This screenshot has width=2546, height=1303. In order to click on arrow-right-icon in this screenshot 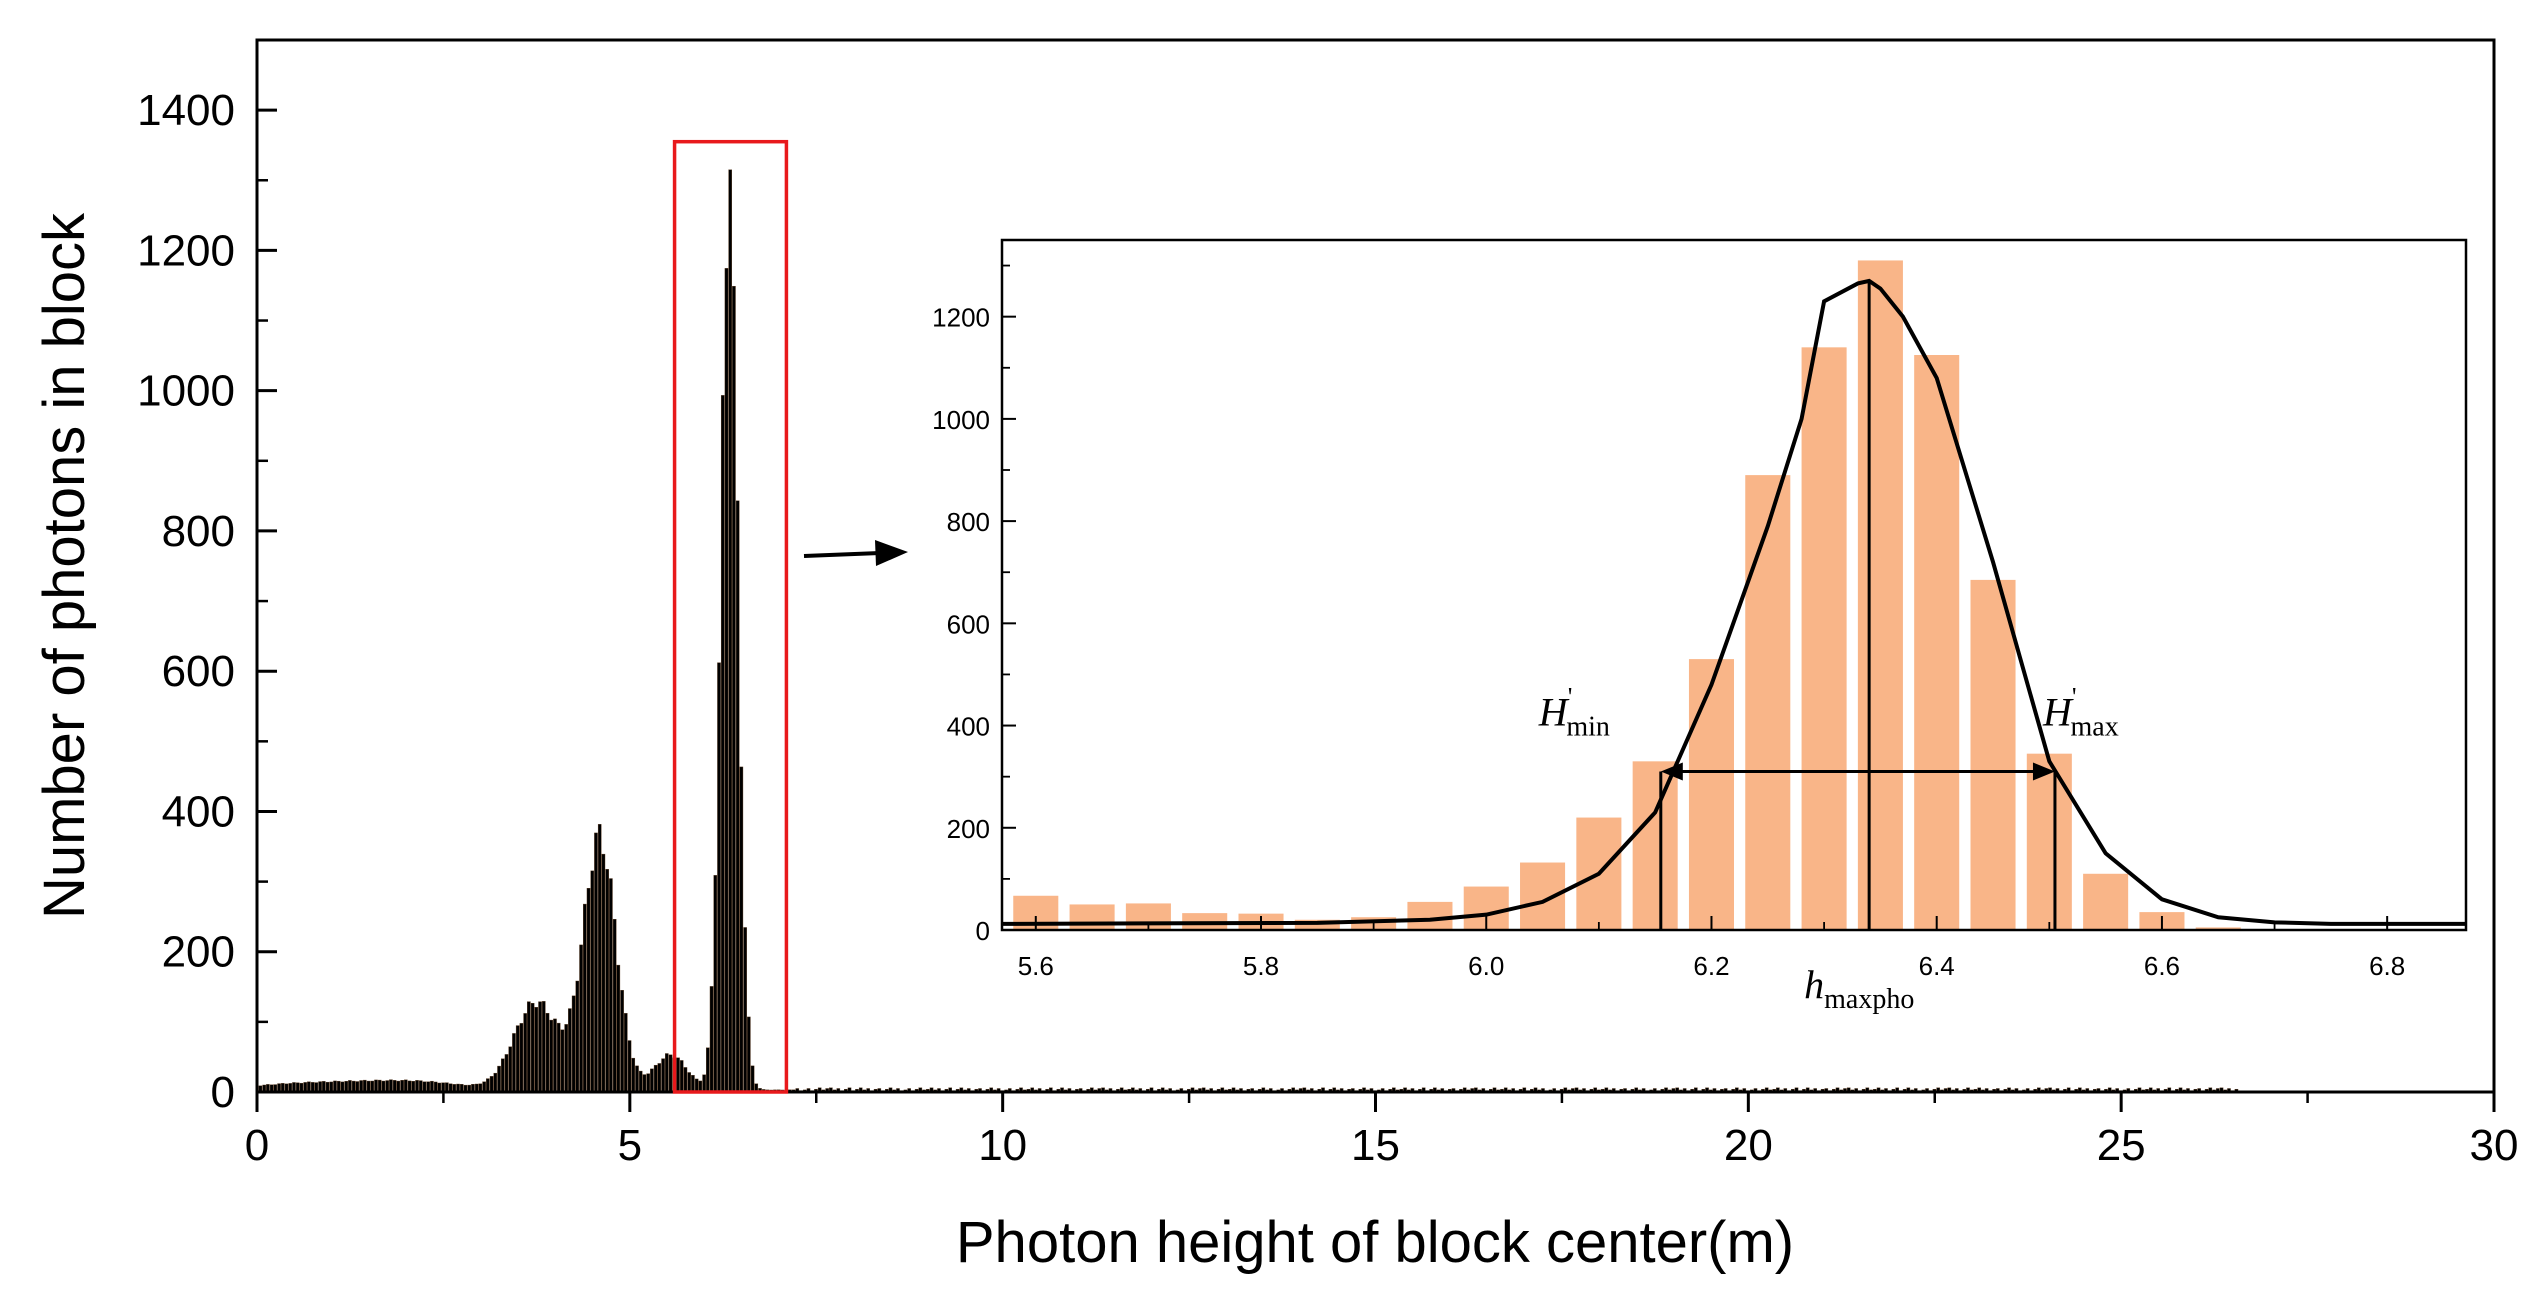, I will do `click(2043, 771)`.